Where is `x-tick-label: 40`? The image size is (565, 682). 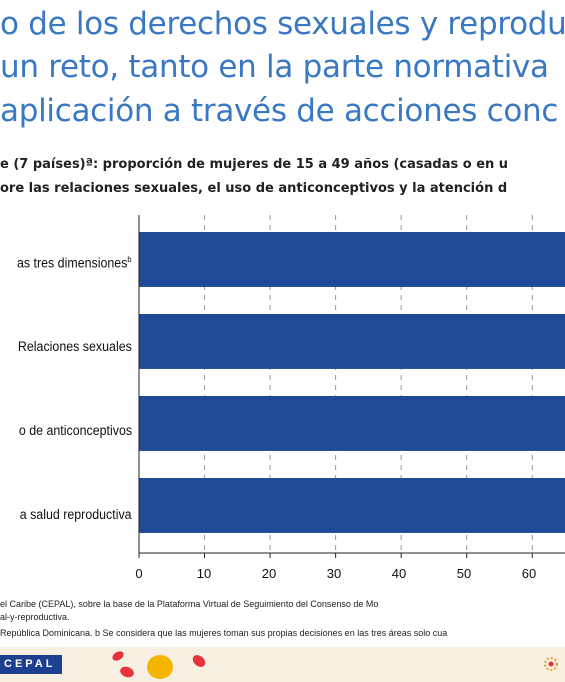 x-tick-label: 40 is located at coordinates (399, 573).